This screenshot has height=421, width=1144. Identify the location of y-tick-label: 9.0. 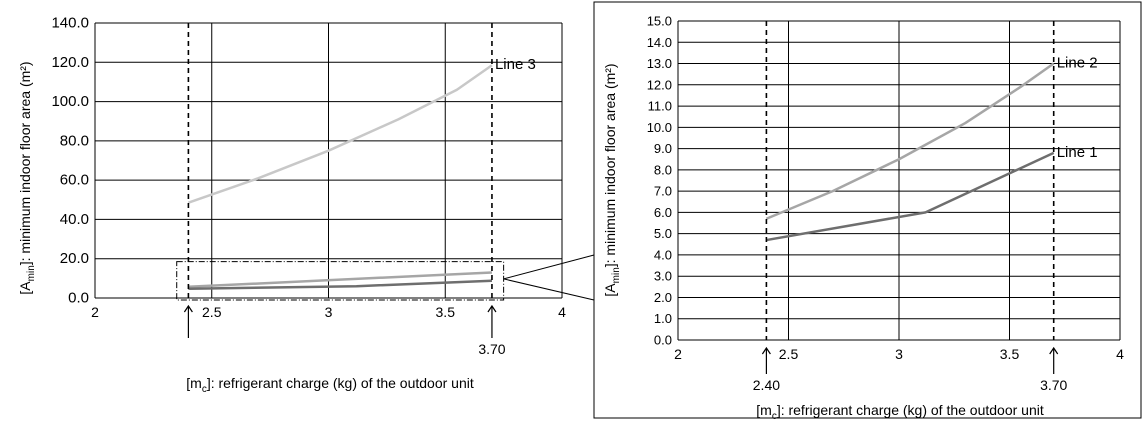
(663, 148).